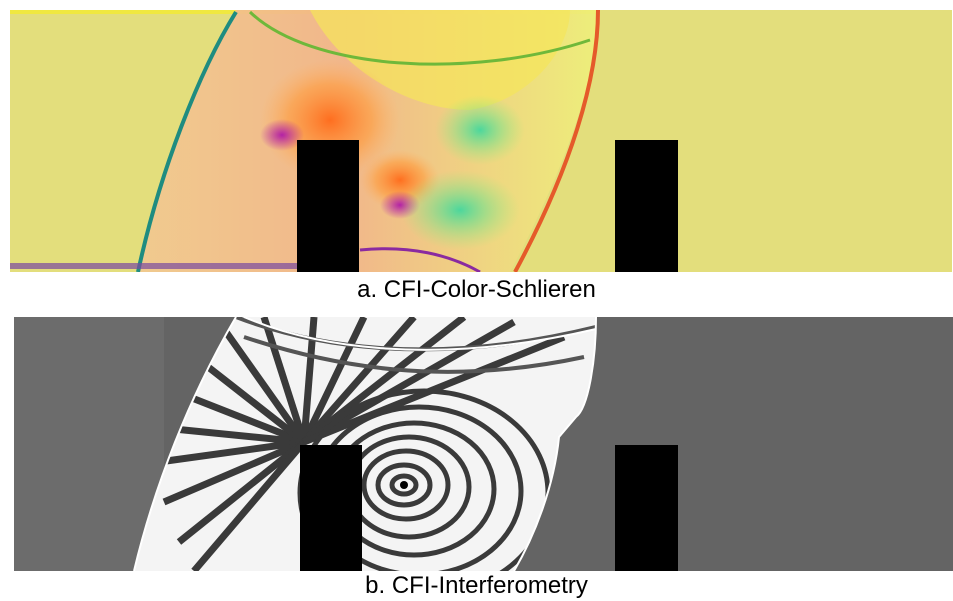 This screenshot has height=601, width=953. What do you see at coordinates (476, 585) in the screenshot?
I see `caption-interferometry: b. CFI-Interferometry` at bounding box center [476, 585].